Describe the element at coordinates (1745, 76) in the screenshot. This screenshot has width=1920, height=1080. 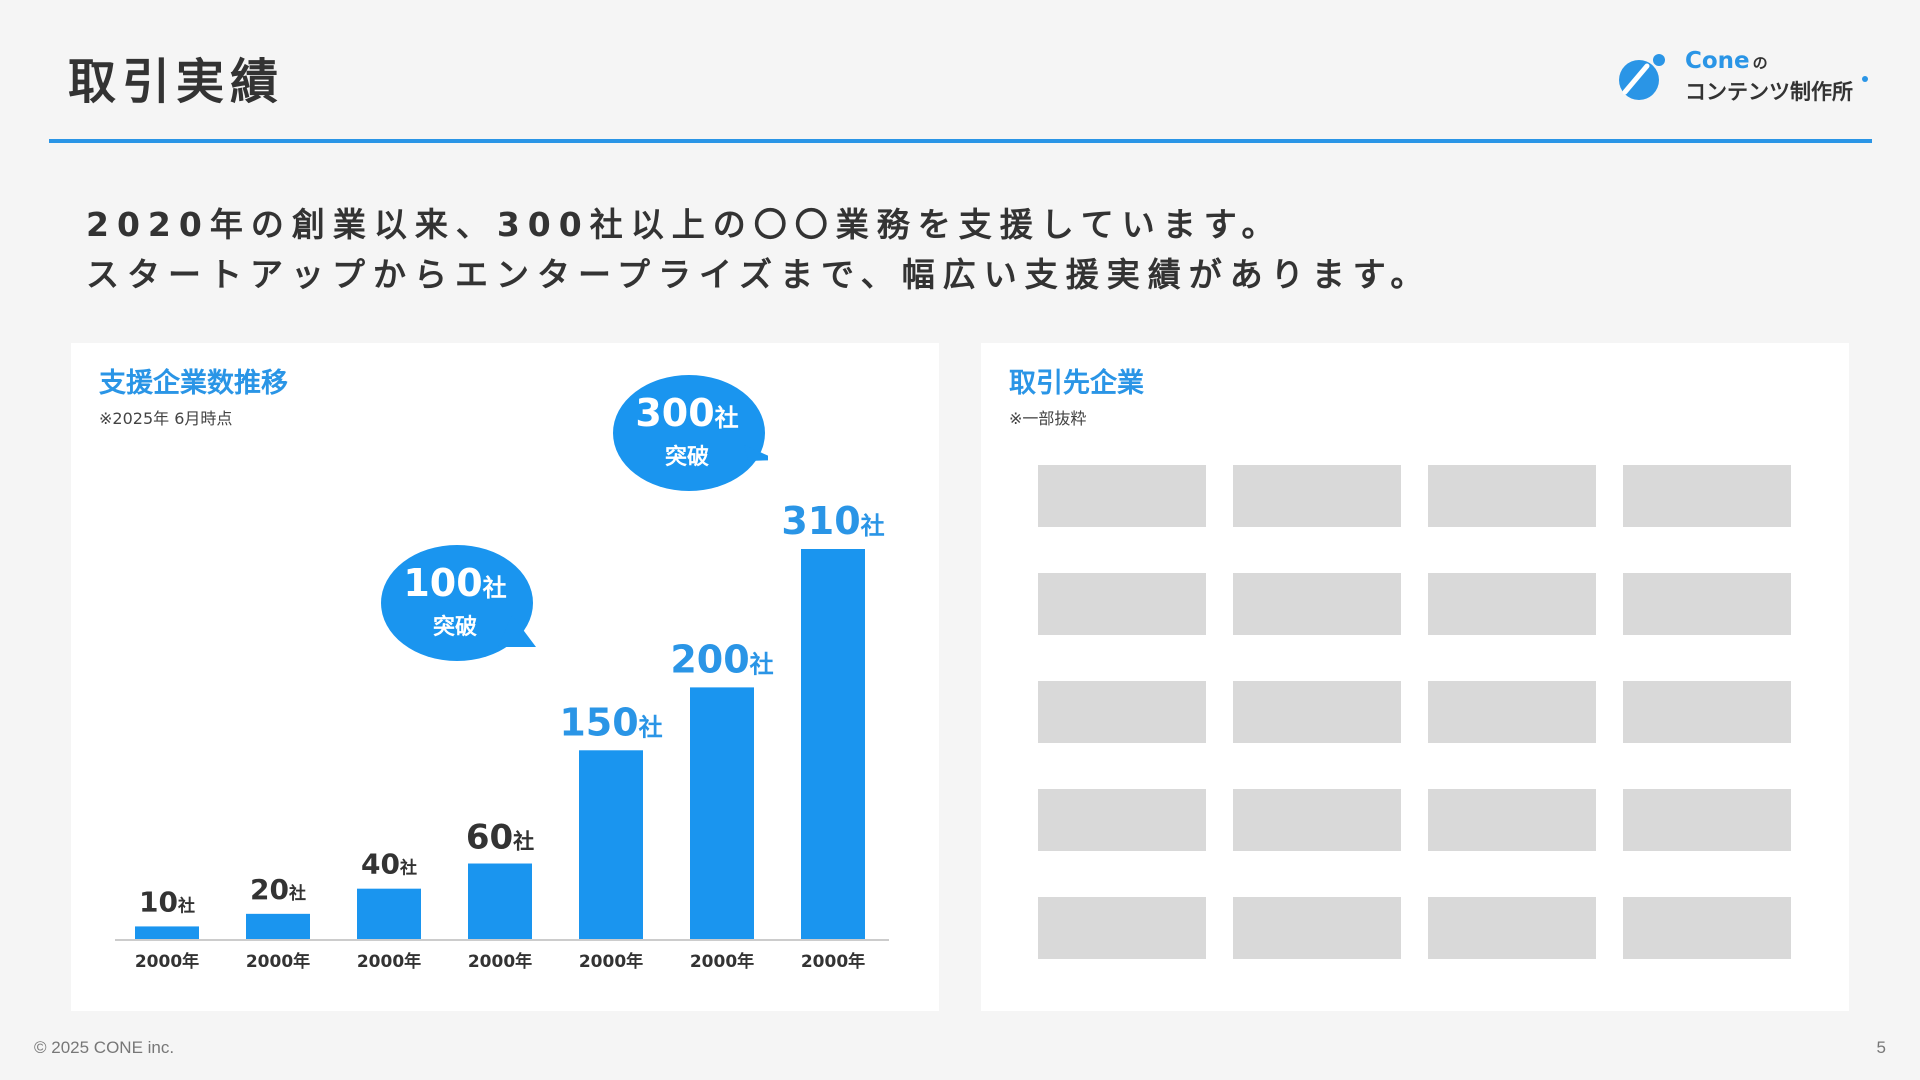
I see `company-logo: Cone の コンテンツ制作所` at that location.